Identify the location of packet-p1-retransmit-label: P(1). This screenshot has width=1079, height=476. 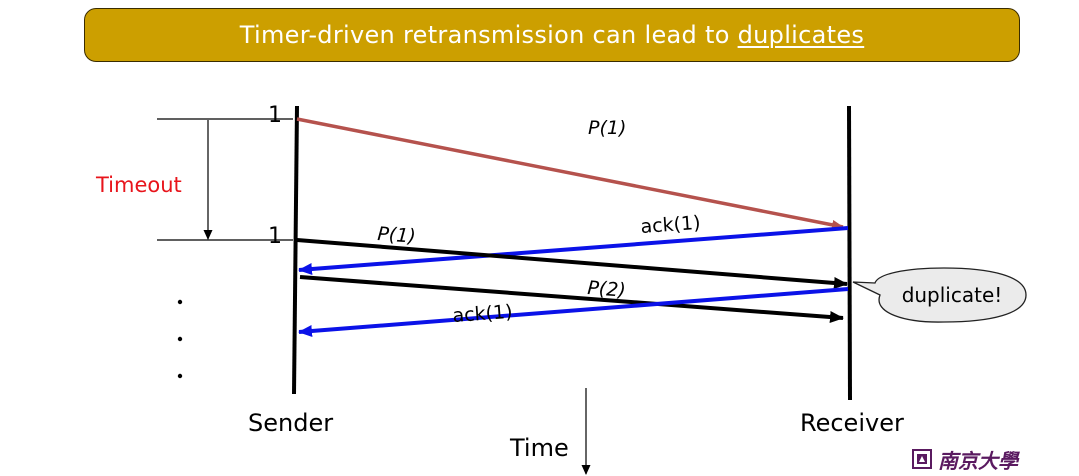
(397, 235).